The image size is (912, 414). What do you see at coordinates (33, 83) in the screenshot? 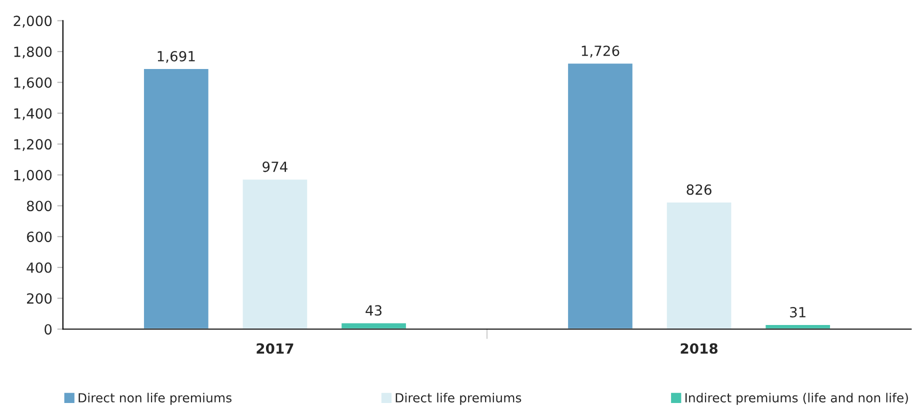
I see `y-tick-label: 1,600` at bounding box center [33, 83].